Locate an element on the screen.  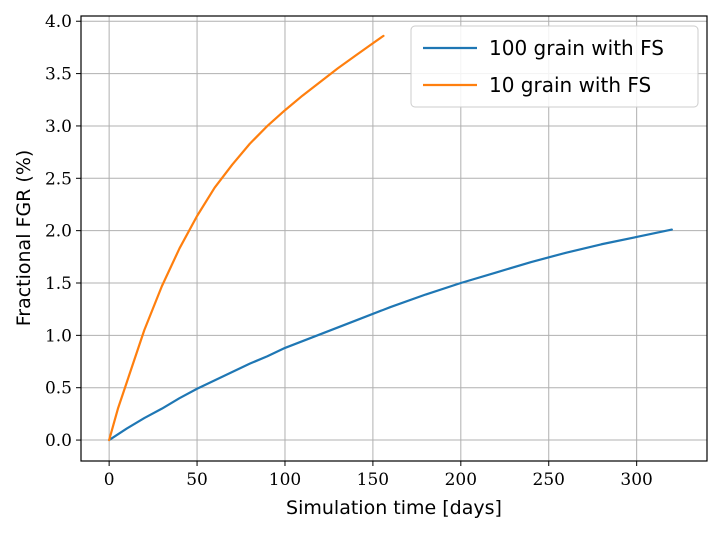
x-tick-label: 100 is located at coordinates (285, 480).